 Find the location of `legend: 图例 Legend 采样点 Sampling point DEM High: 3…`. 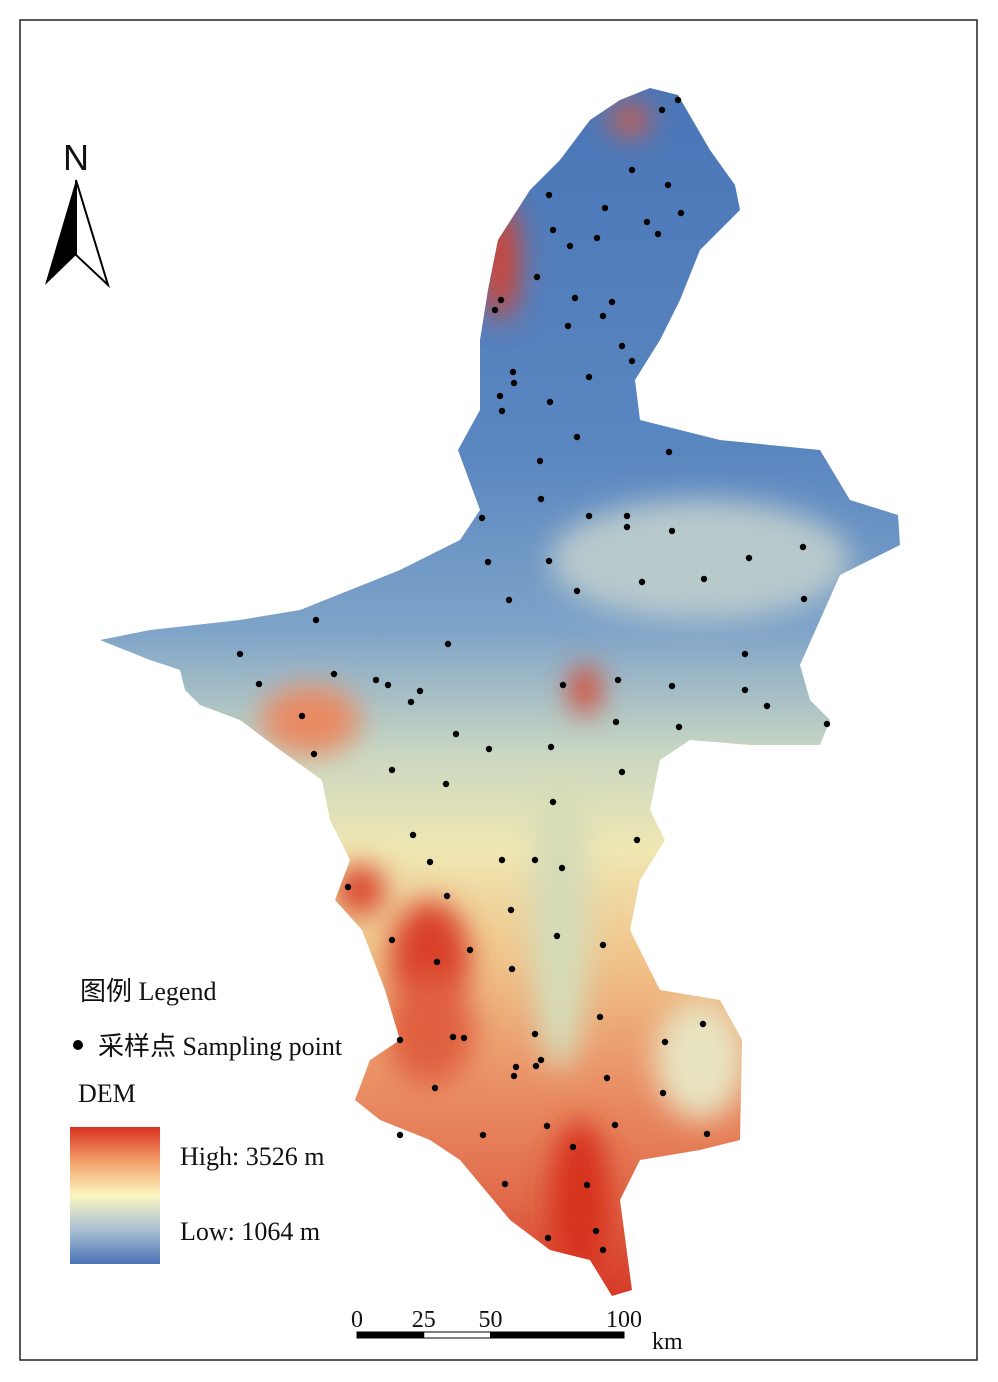

legend: 图例 Legend 采样点 Sampling point DEM High: 3… is located at coordinates (202, 1113).